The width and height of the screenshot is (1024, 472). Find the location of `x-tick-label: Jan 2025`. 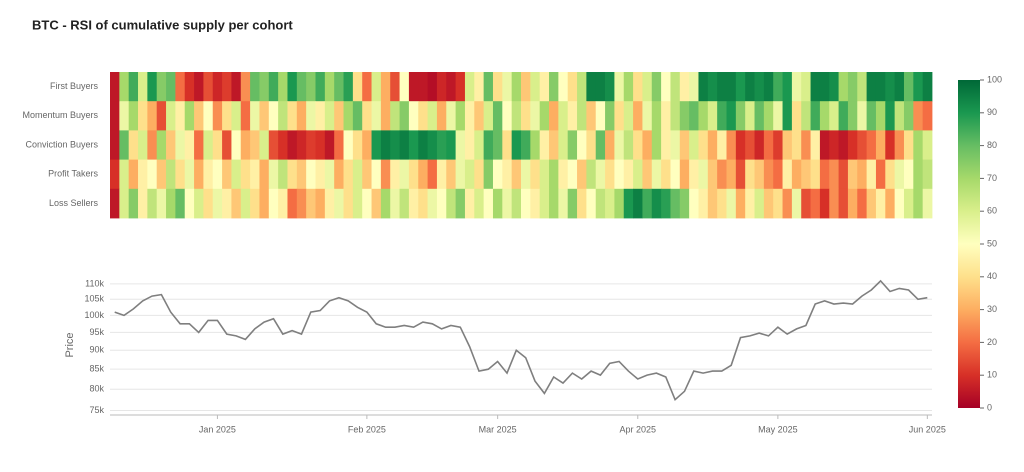

x-tick-label: Jan 2025 is located at coordinates (217, 429).